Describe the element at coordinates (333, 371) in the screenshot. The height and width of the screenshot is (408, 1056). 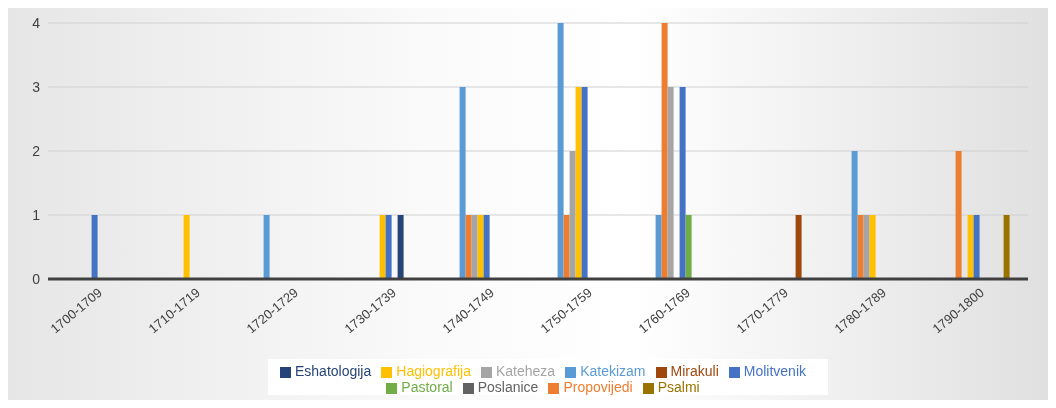
I see `legend-label: Eshatologija` at that location.